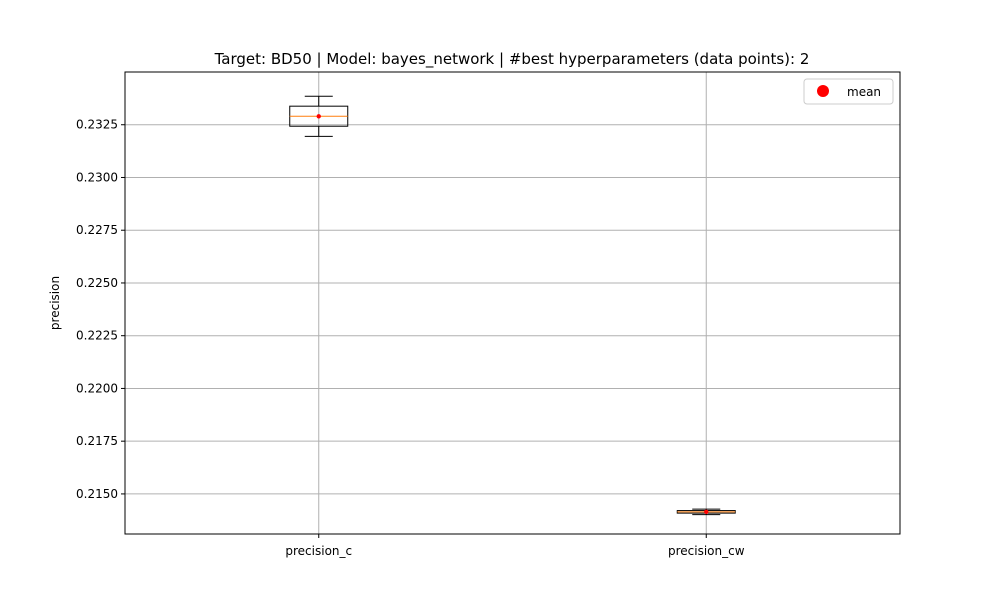 The width and height of the screenshot is (1000, 600). Describe the element at coordinates (706, 551) in the screenshot. I see `x-tick-label: precision_cw` at that location.